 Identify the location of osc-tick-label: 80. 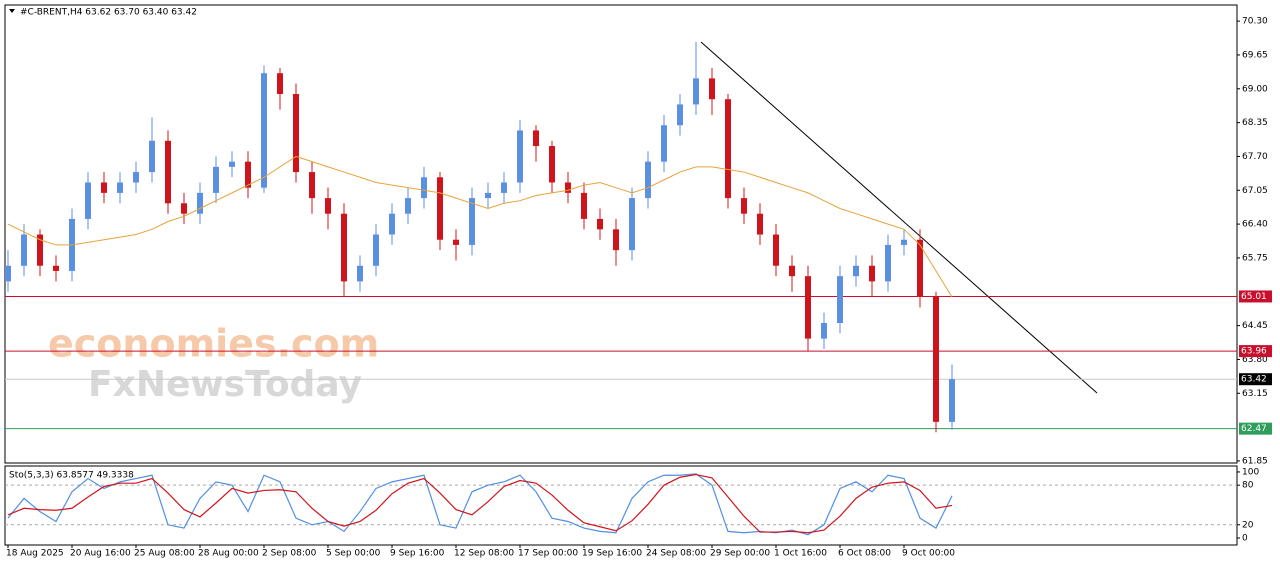
(1248, 486).